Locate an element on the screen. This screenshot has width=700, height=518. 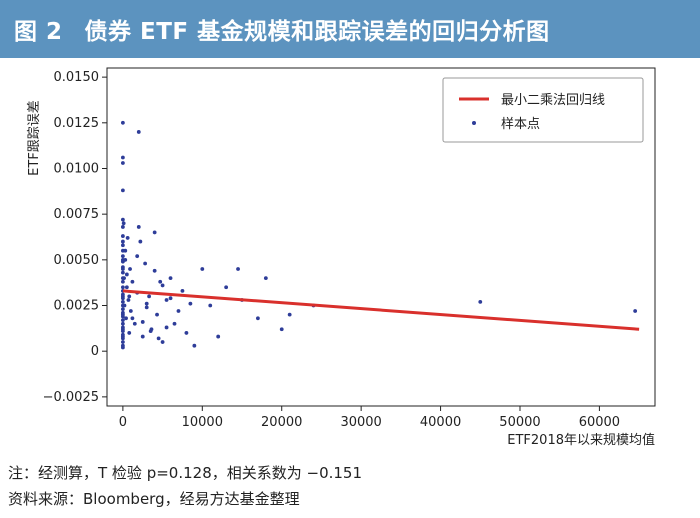
y-tick-label: 0.0075 is located at coordinates (77, 214).